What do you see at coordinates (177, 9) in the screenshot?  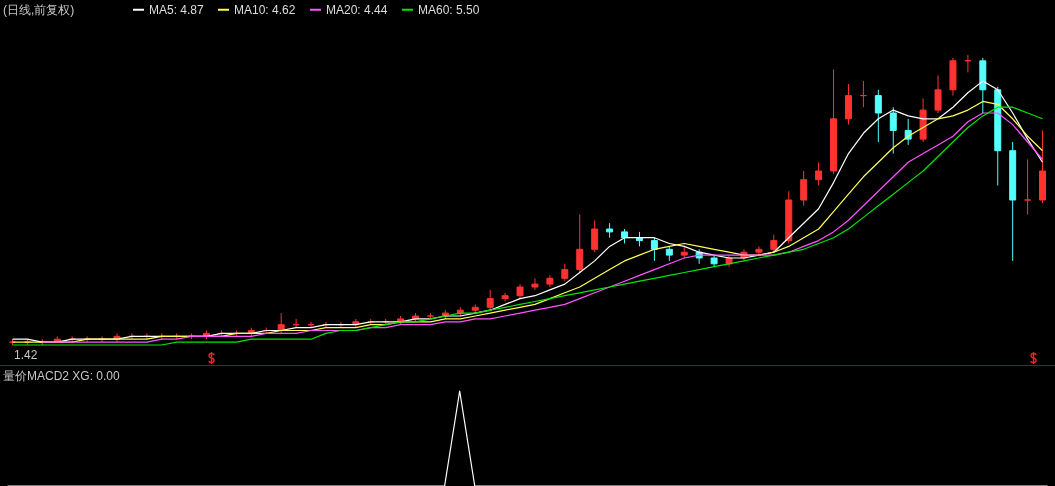 I see `legend-label: MA5: 4.87` at bounding box center [177, 9].